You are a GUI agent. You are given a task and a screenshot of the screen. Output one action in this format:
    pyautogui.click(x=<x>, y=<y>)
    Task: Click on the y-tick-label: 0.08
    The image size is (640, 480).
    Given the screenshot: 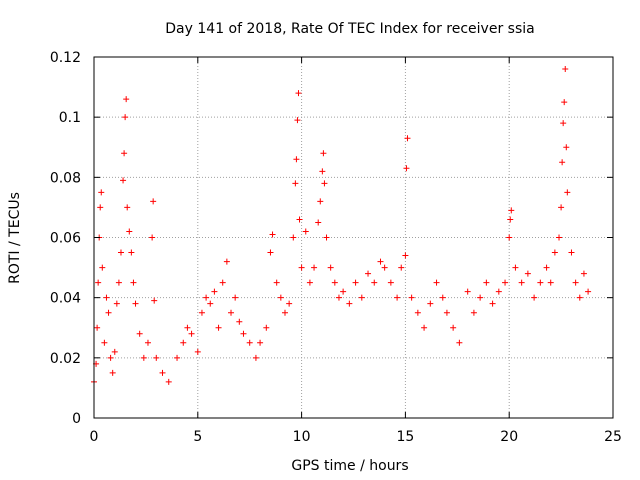 What is the action you would take?
    pyautogui.click(x=65, y=178)
    